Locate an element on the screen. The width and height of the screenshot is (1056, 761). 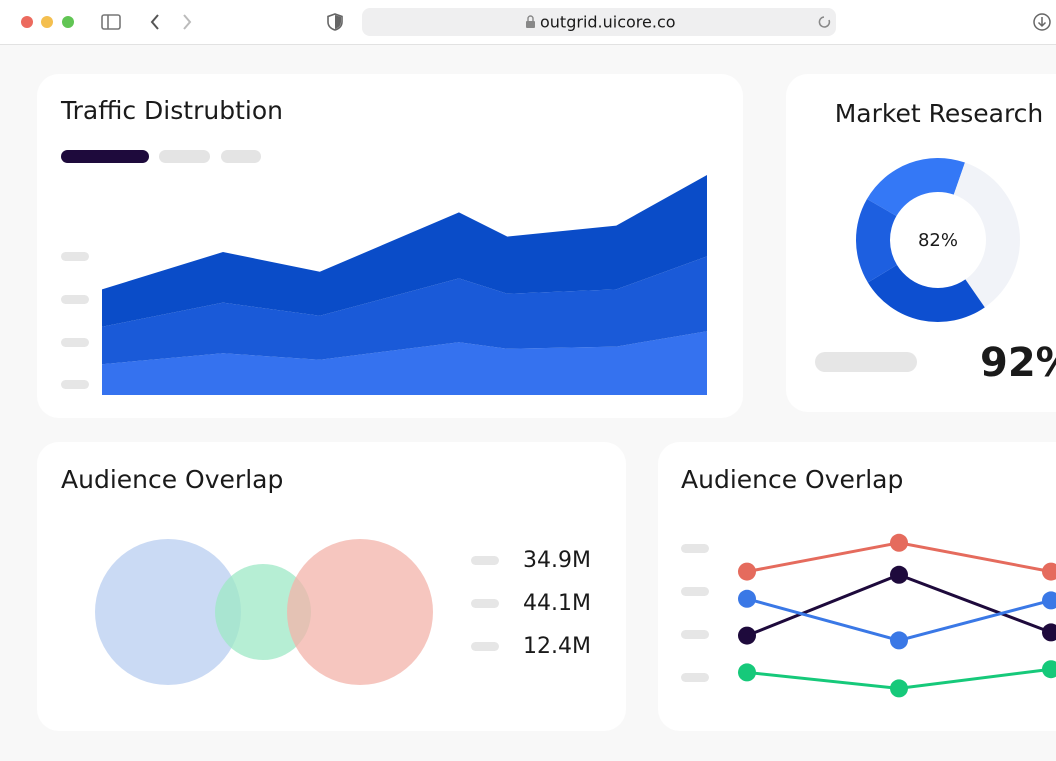
url: outgrid.uicore.co is located at coordinates (608, 22).